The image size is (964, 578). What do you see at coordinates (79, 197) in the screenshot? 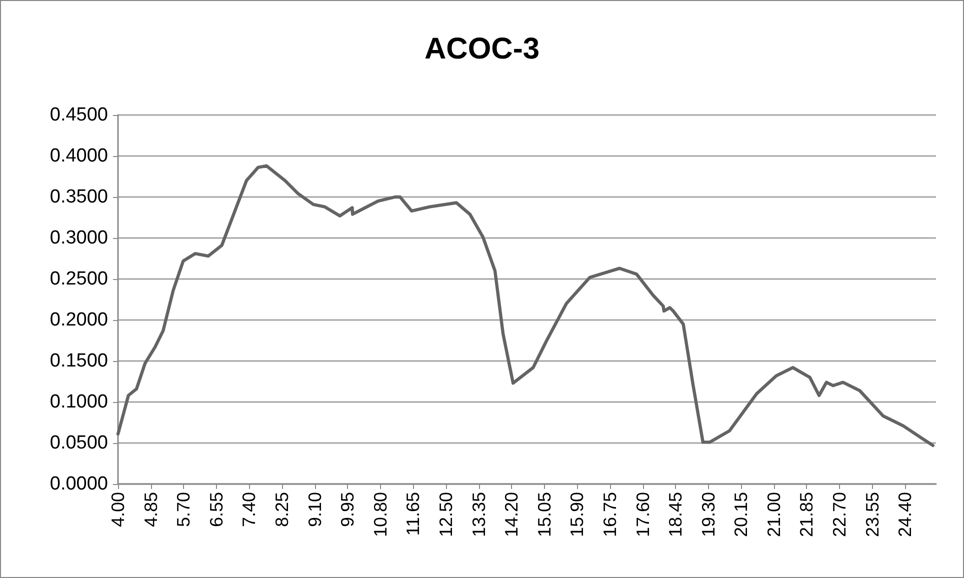
I see `y-tick-label: 0.3500` at bounding box center [79, 197].